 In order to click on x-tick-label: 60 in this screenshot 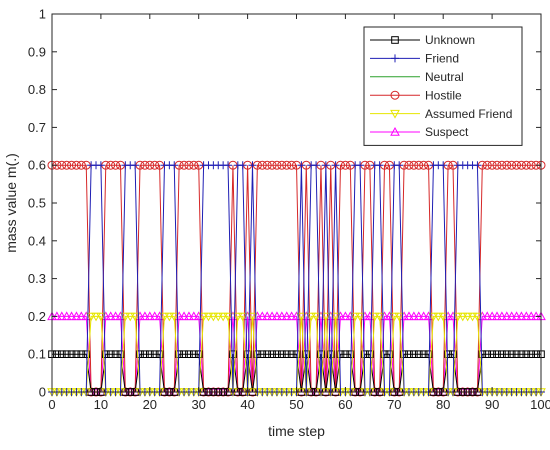, I will do `click(345, 404)`.